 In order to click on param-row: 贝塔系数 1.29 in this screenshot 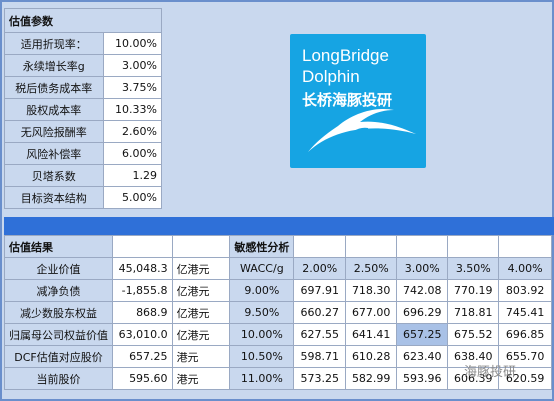, I will do `click(83, 175)`.